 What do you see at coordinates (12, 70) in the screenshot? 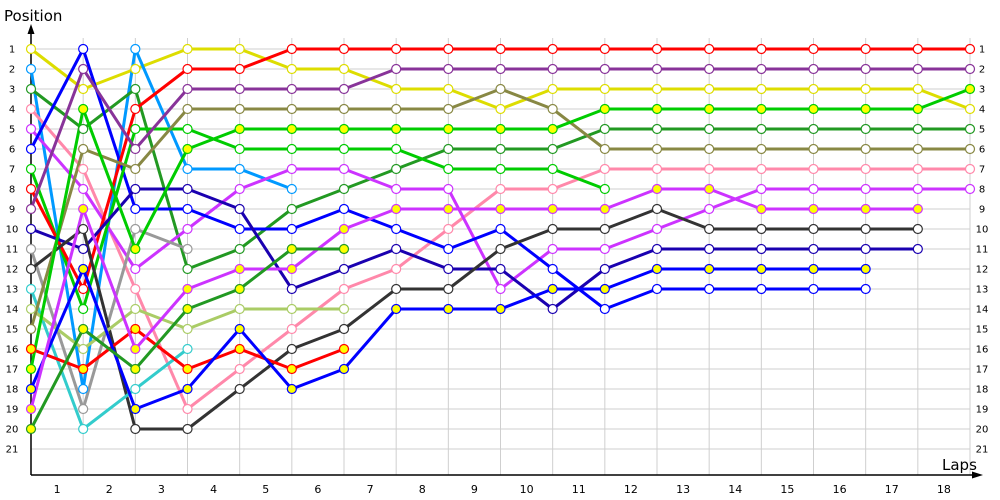
I see `y-tick-label-left: 2` at bounding box center [12, 70].